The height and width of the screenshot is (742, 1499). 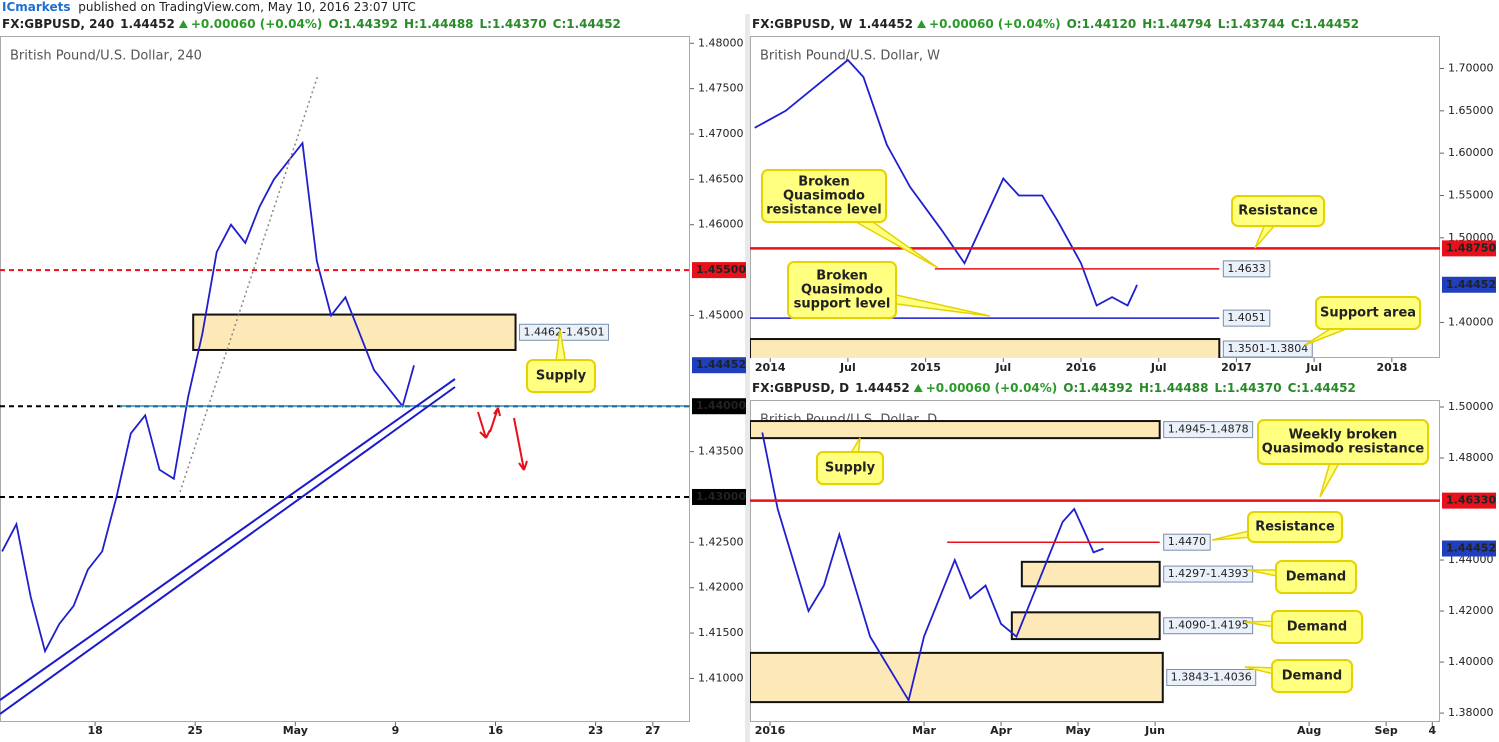 What do you see at coordinates (106, 56) in the screenshot?
I see `chart-title: British Pound/U.S. Dollar, 240` at bounding box center [106, 56].